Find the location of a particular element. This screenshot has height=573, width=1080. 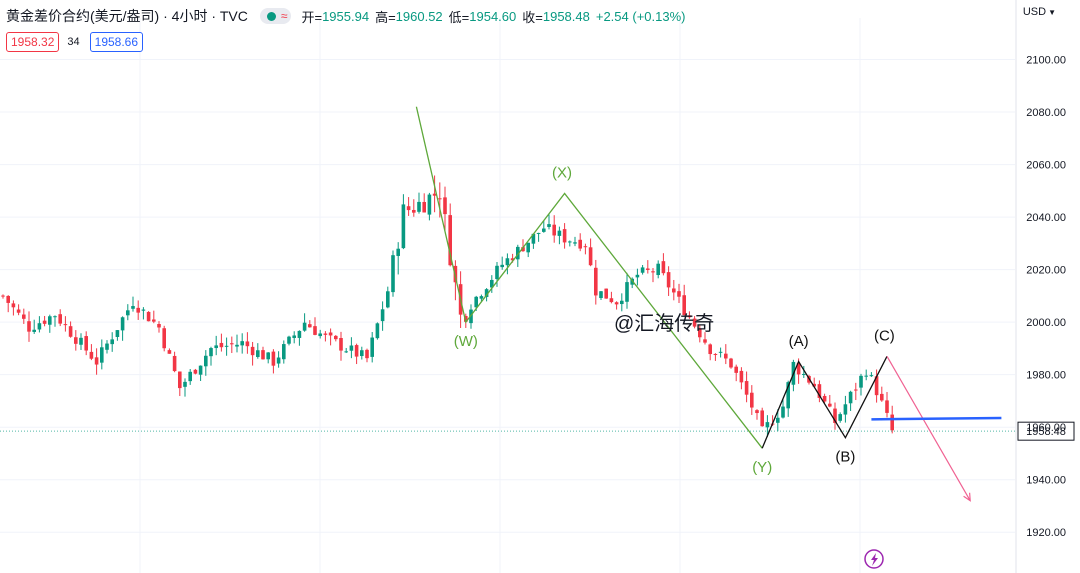

buy-price-button: 1958.66 is located at coordinates (116, 42).